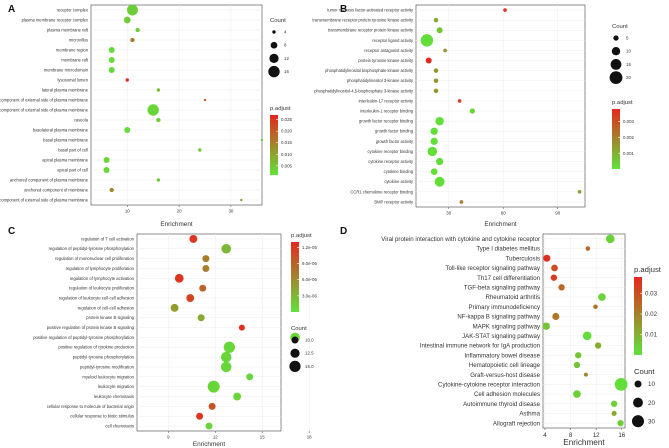  Describe the element at coordinates (399, 181) in the screenshot. I see `category-label: cytokine activity` at that location.